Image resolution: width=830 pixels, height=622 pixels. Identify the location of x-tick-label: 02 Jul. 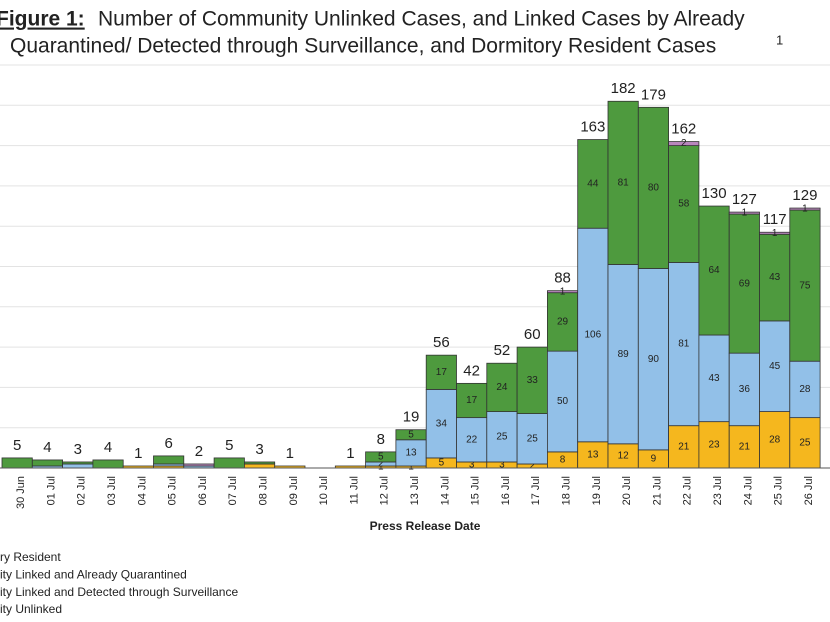
(82, 490).